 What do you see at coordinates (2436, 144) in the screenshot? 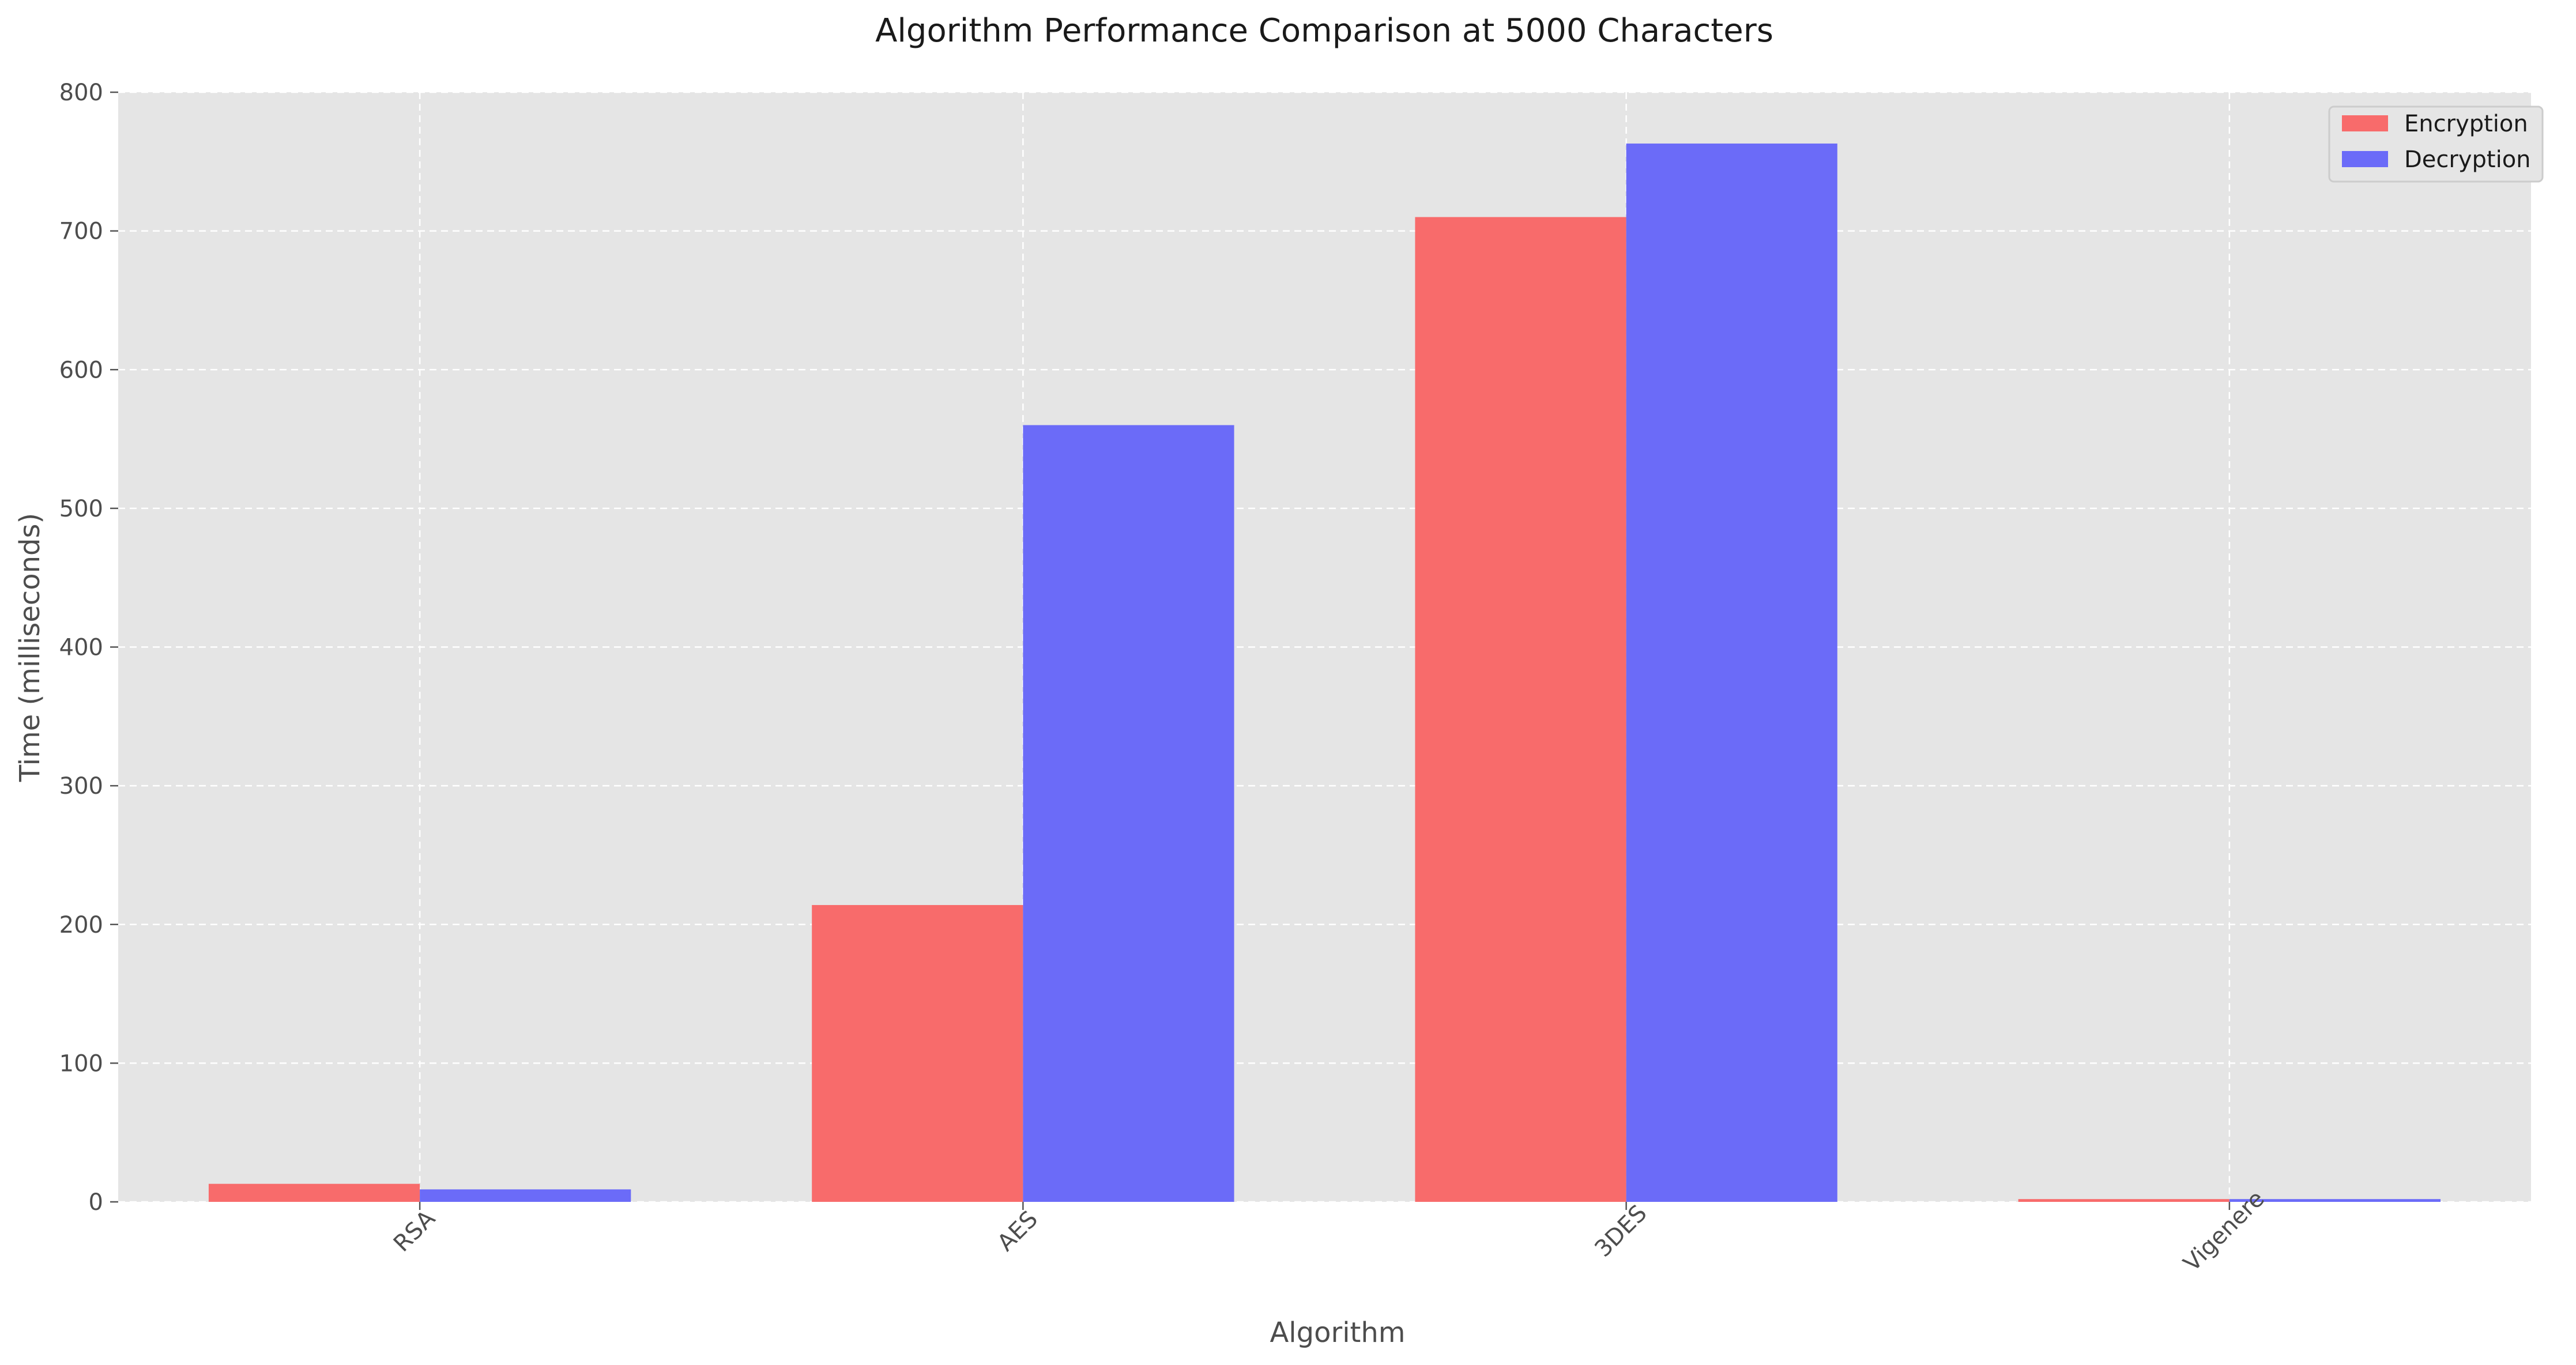
I see `legend: Encryption Decryption` at bounding box center [2436, 144].